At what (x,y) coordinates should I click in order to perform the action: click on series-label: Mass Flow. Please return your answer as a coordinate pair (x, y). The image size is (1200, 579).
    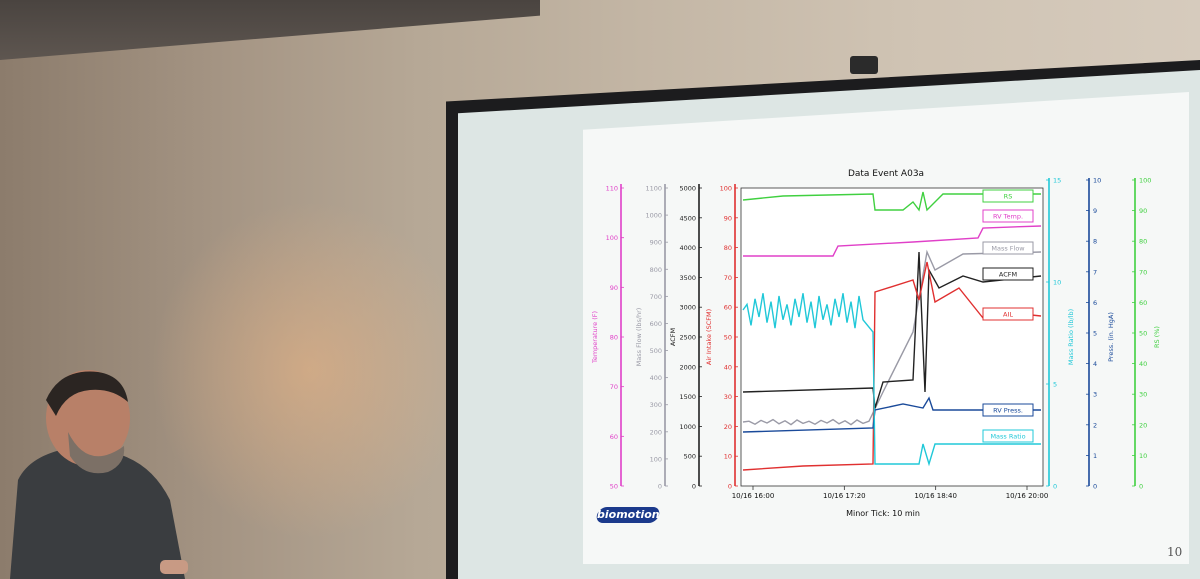
    Looking at the image, I should click on (1008, 249).